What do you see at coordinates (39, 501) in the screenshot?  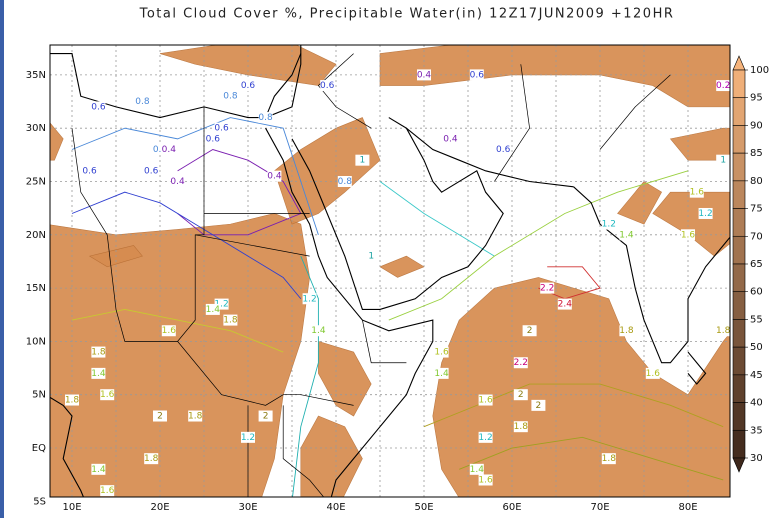 I see `lat-label: 5S` at bounding box center [39, 501].